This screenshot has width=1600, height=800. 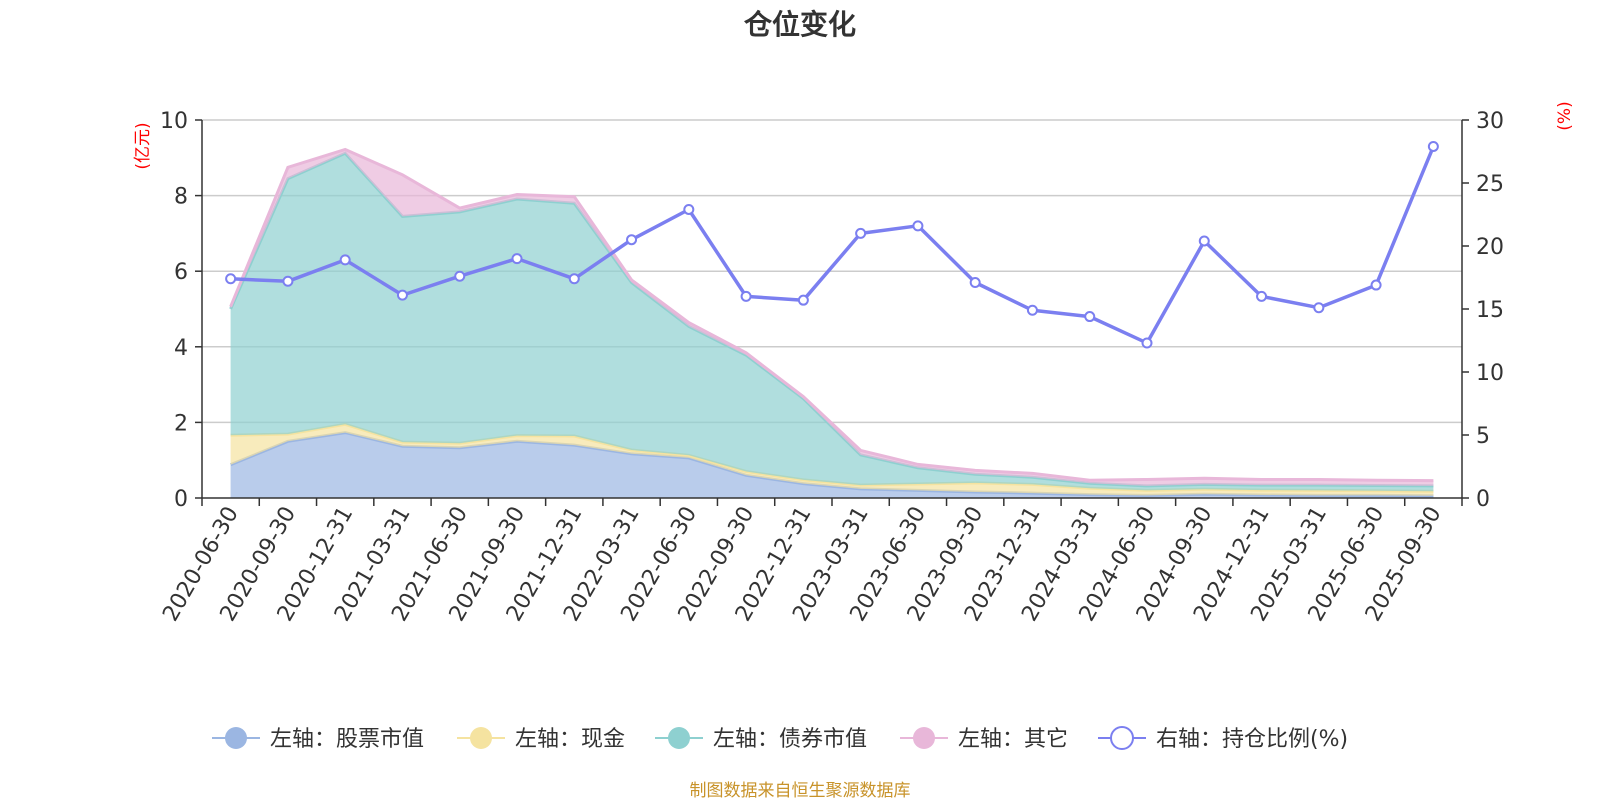 What do you see at coordinates (1490, 310) in the screenshot?
I see `right-axis-tick-label: 15` at bounding box center [1490, 310].